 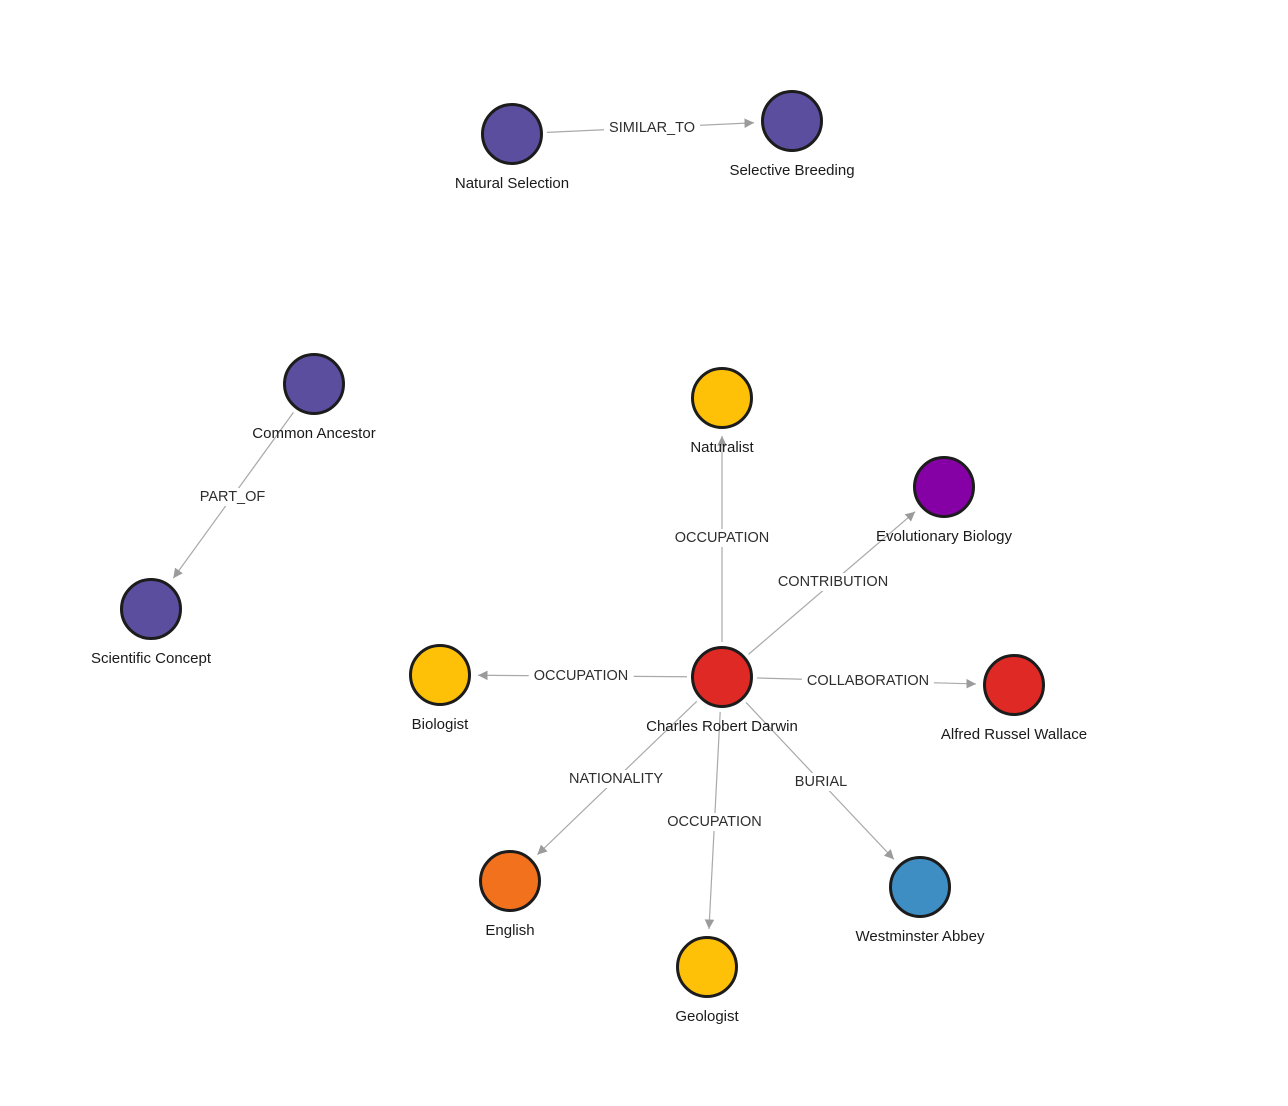 I want to click on node-geologist, so click(x=707, y=967).